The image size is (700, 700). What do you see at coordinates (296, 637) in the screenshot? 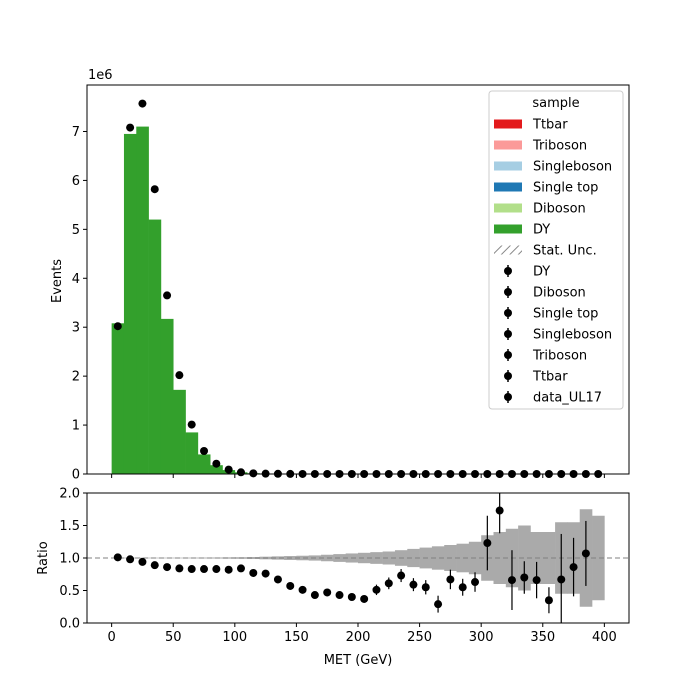
I see `x-tick-label: 150` at bounding box center [296, 637].